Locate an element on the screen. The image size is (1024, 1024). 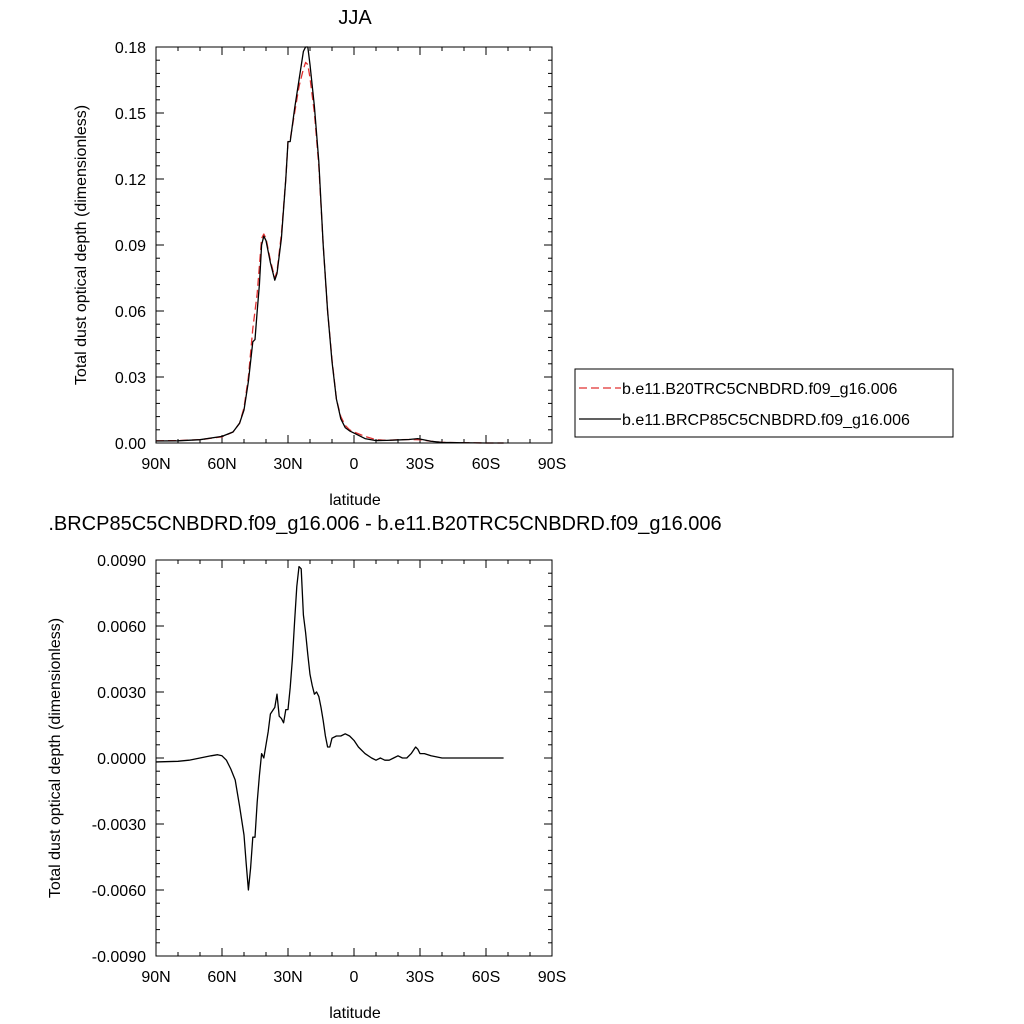
y-tick-label: 0.15 is located at coordinates (130, 114).